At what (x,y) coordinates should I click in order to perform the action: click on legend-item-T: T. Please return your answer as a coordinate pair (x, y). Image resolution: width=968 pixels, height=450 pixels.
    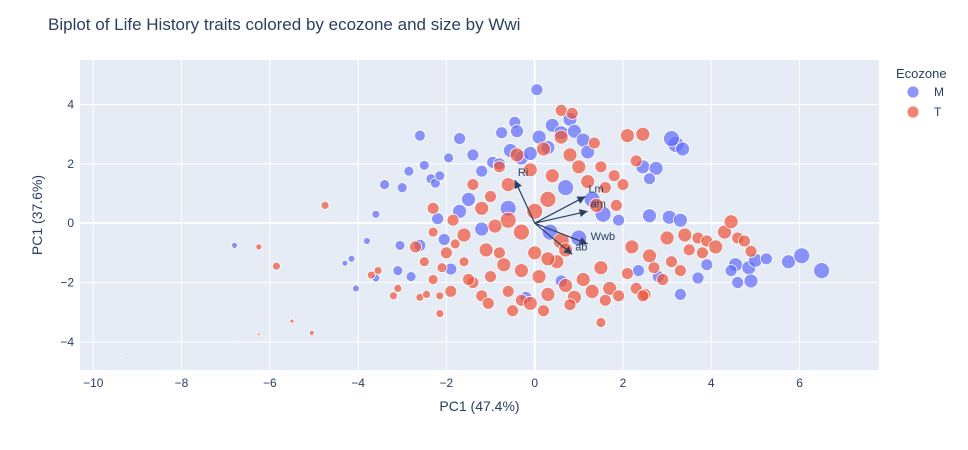
    Looking at the image, I should click on (924, 112).